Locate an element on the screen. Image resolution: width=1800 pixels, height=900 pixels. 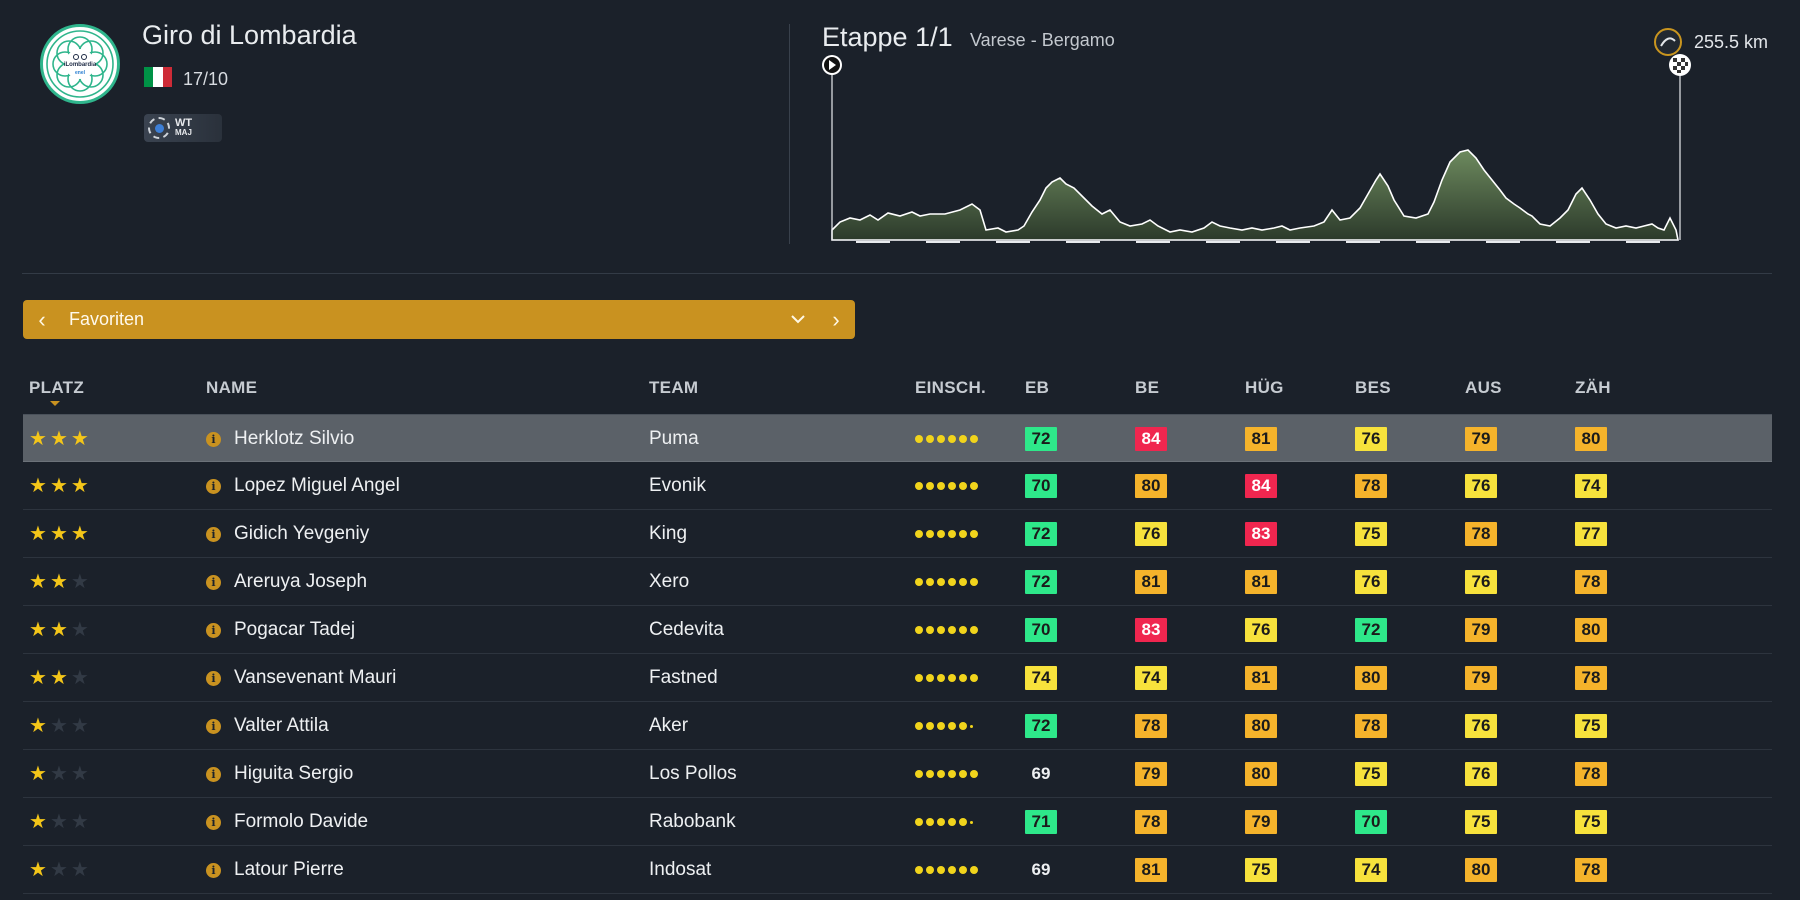
rider-team: Cedevita is located at coordinates (686, 629).